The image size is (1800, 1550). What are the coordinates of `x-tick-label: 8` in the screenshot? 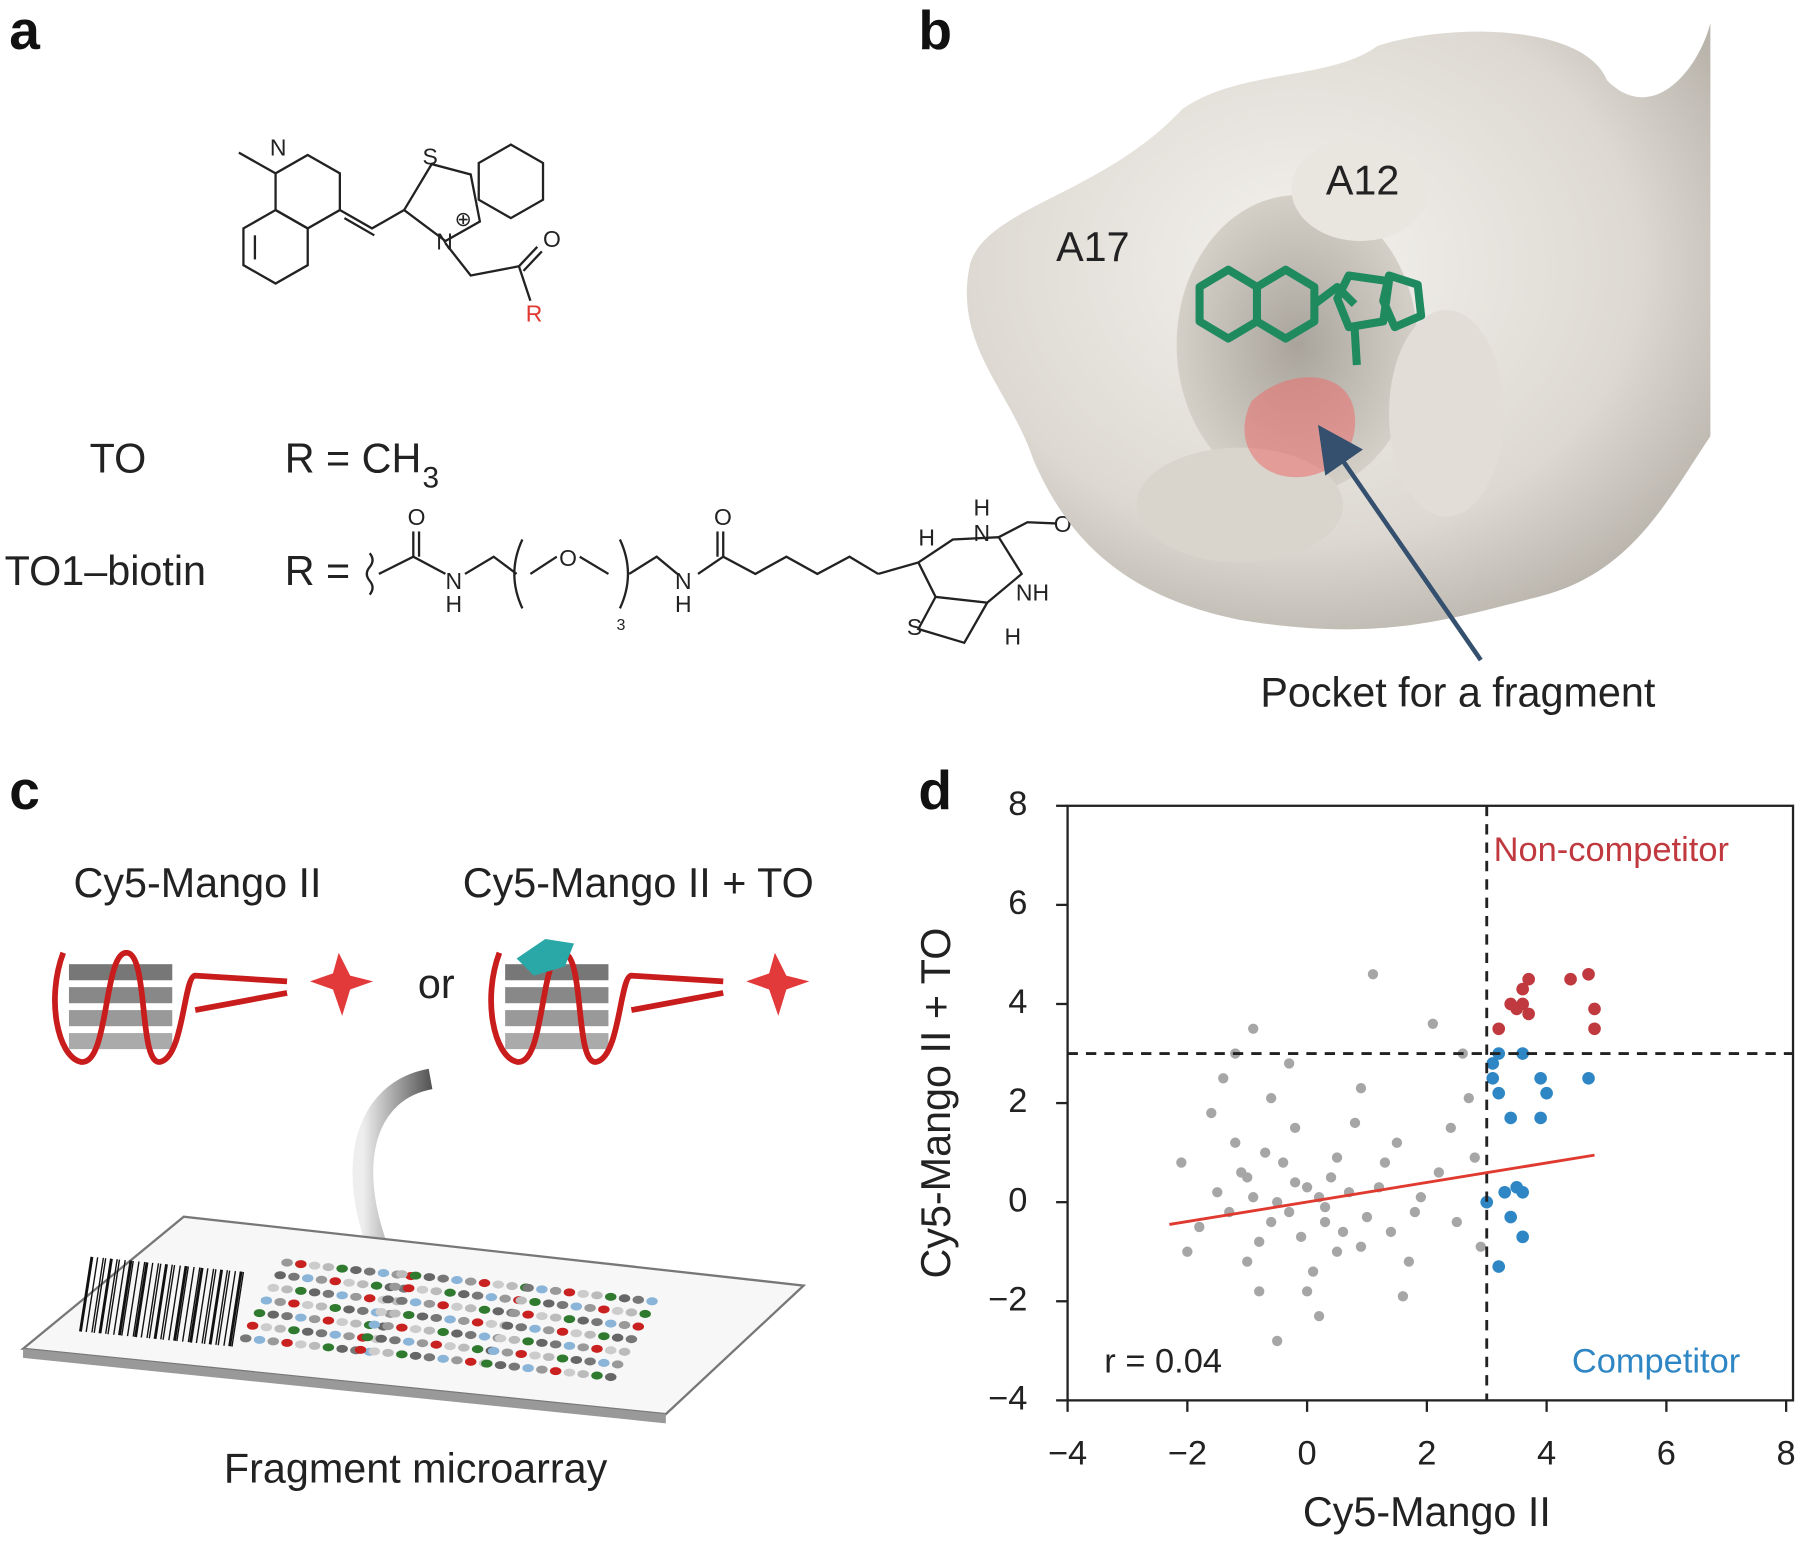 It's located at (1786, 1454).